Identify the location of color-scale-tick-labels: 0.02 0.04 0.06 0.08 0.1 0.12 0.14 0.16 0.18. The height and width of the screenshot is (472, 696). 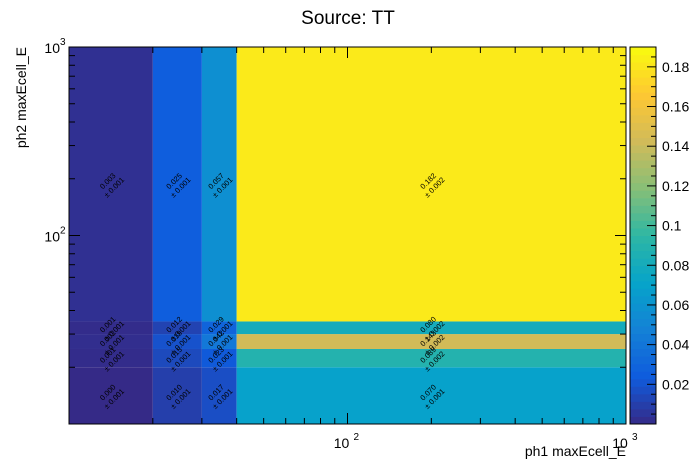
(675, 225).